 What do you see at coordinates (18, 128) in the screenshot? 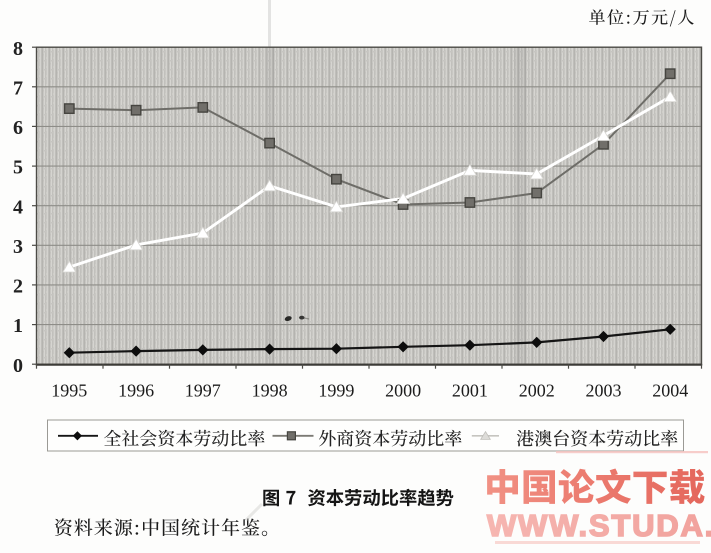
I see `svg-text: 6` at bounding box center [18, 128].